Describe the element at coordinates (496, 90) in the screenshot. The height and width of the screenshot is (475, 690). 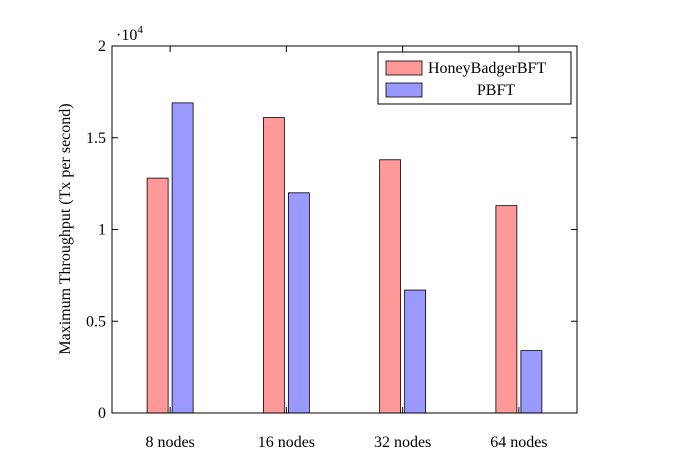
I see `legend-label-pbft: PBFT` at that location.